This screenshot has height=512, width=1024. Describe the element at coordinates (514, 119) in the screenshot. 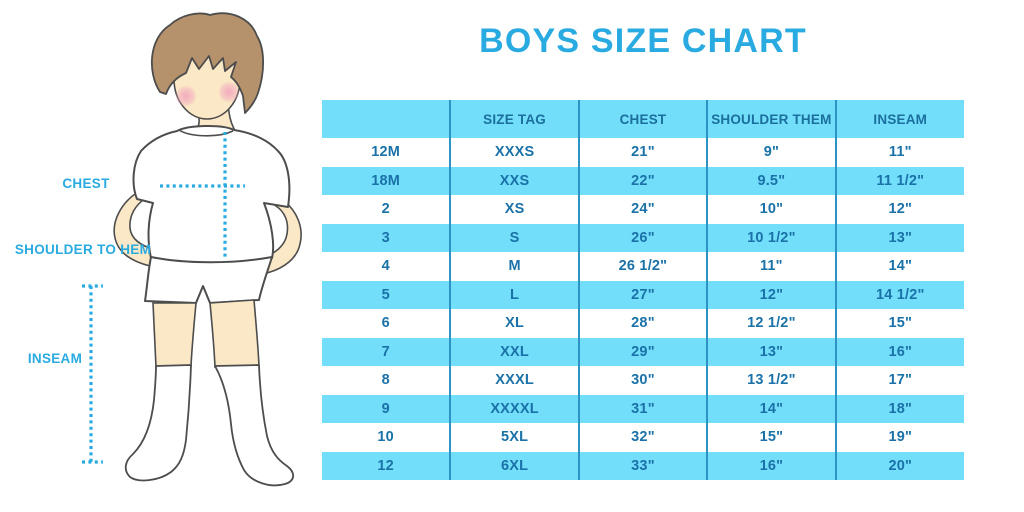

I see `header-cell: SIZE TAG` at that location.